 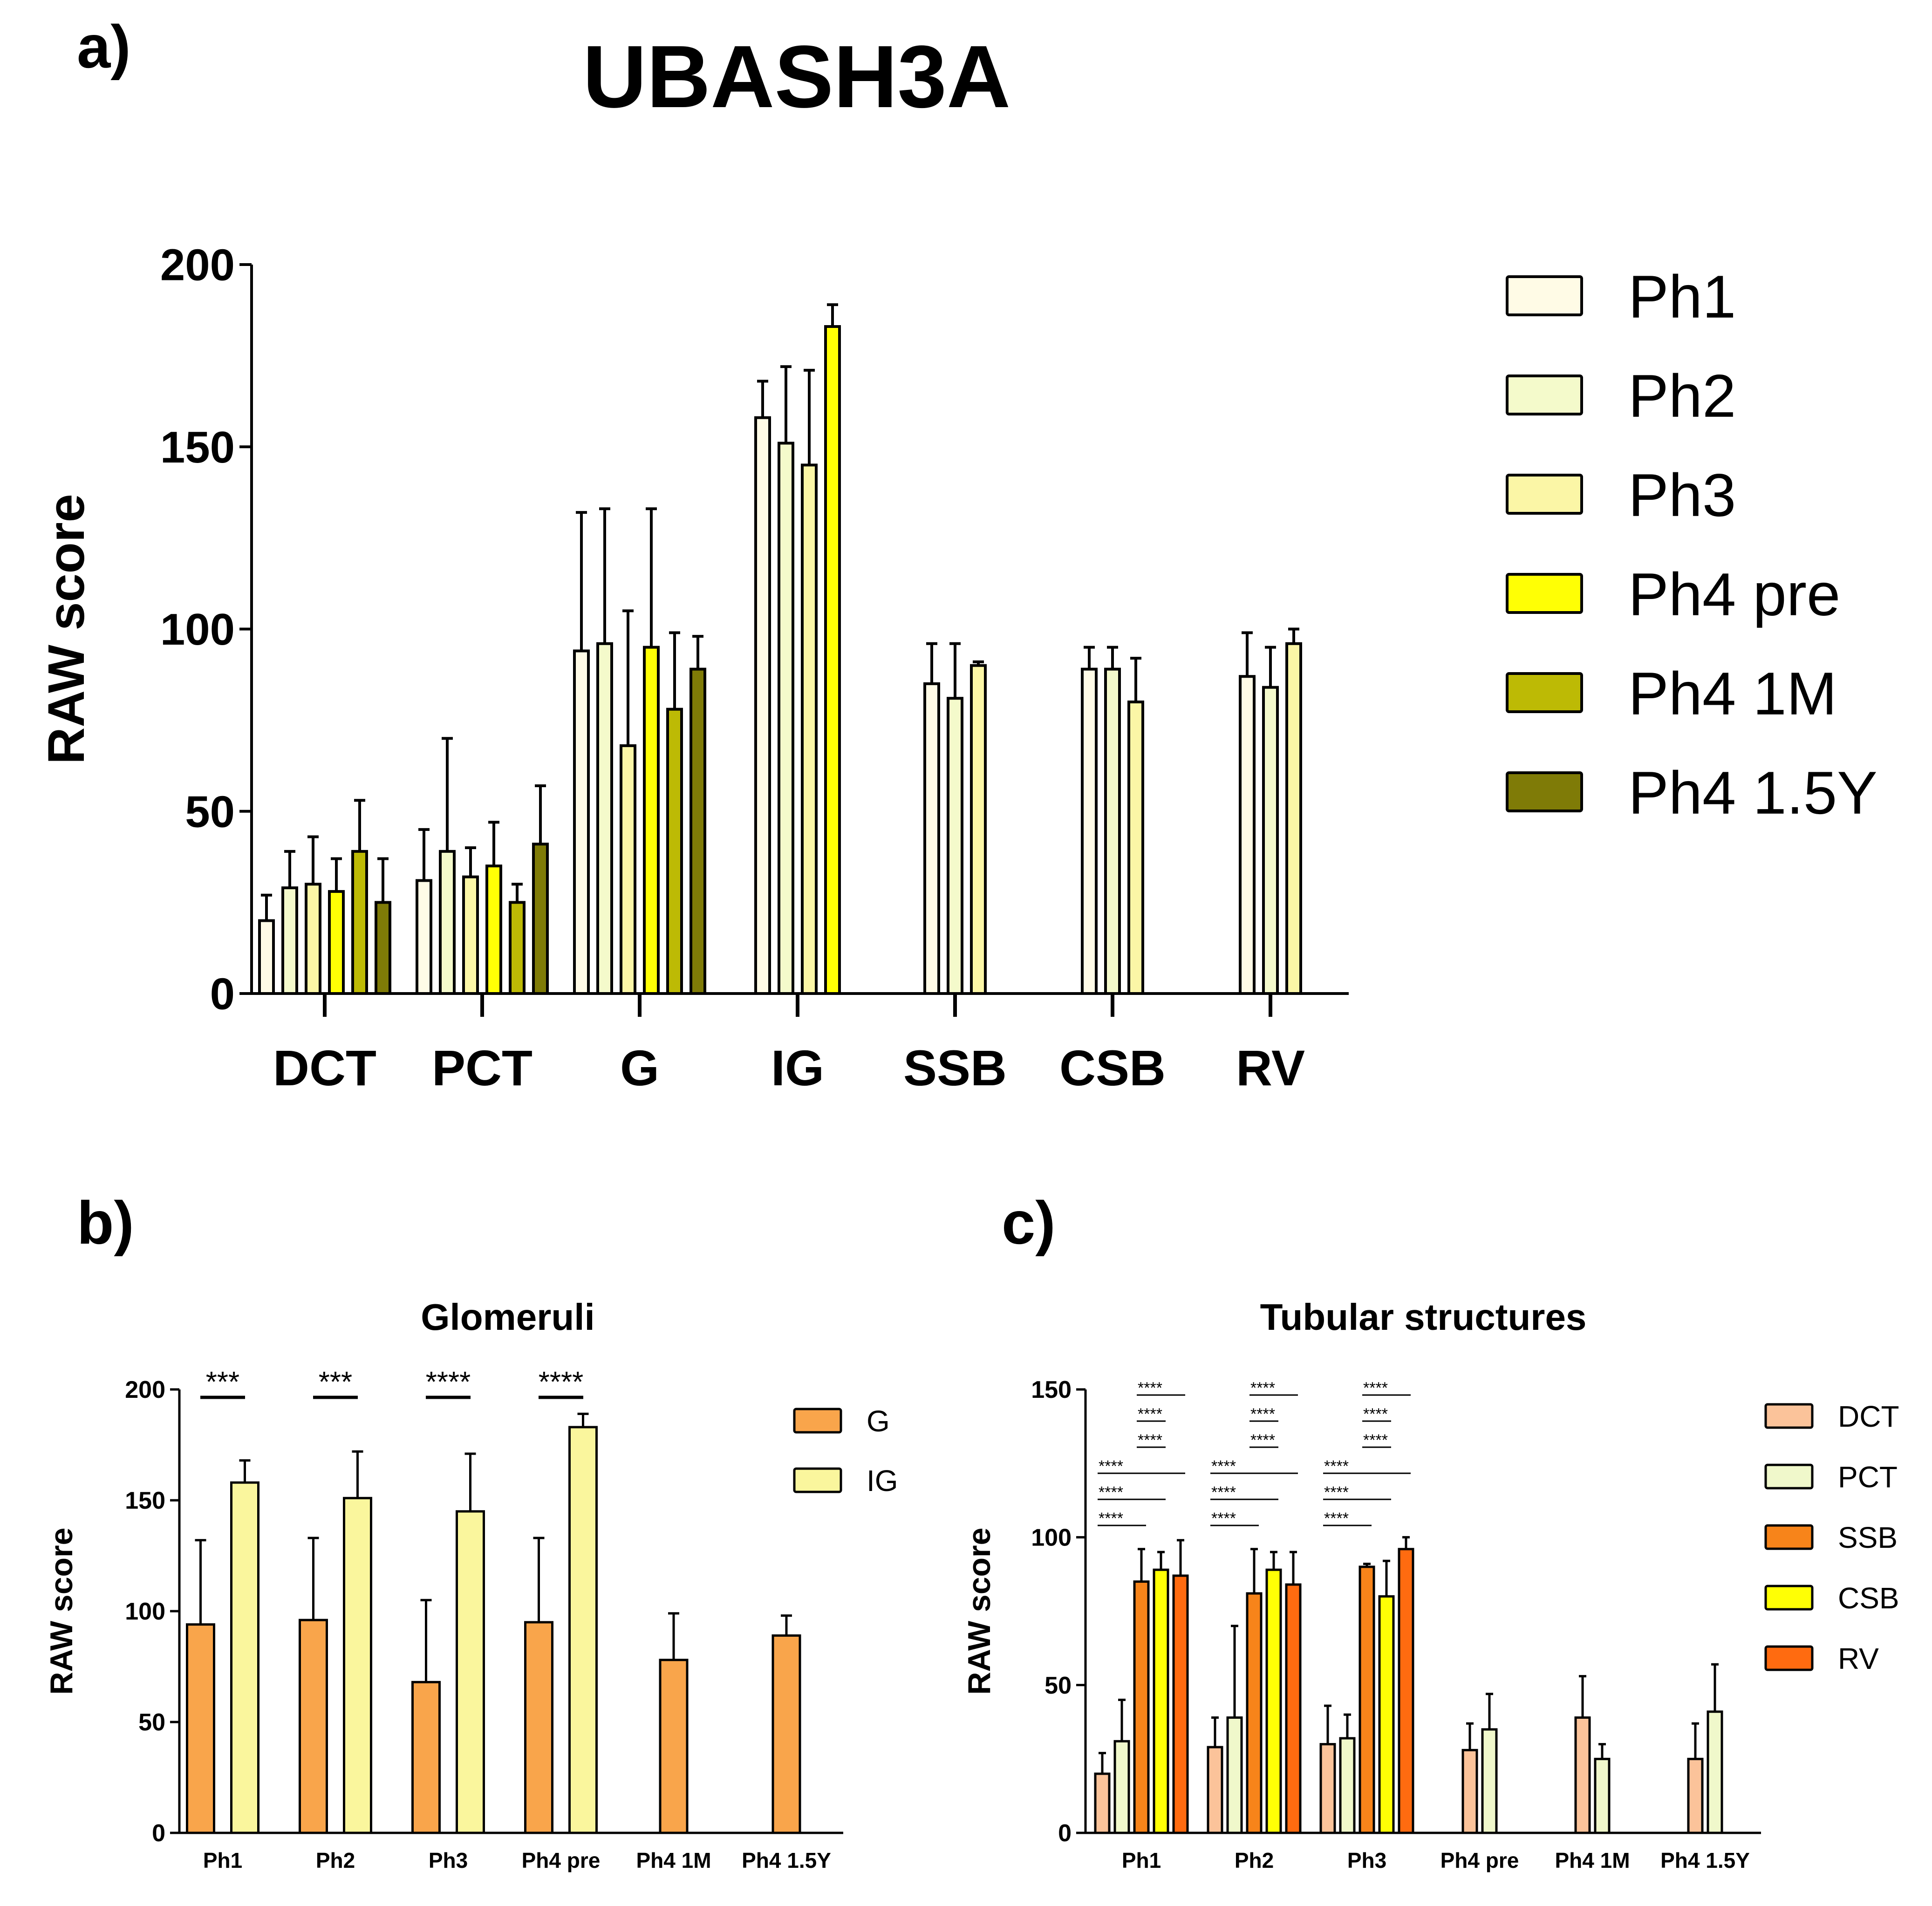 I want to click on bar-ph1-pct, so click(x=424, y=937).